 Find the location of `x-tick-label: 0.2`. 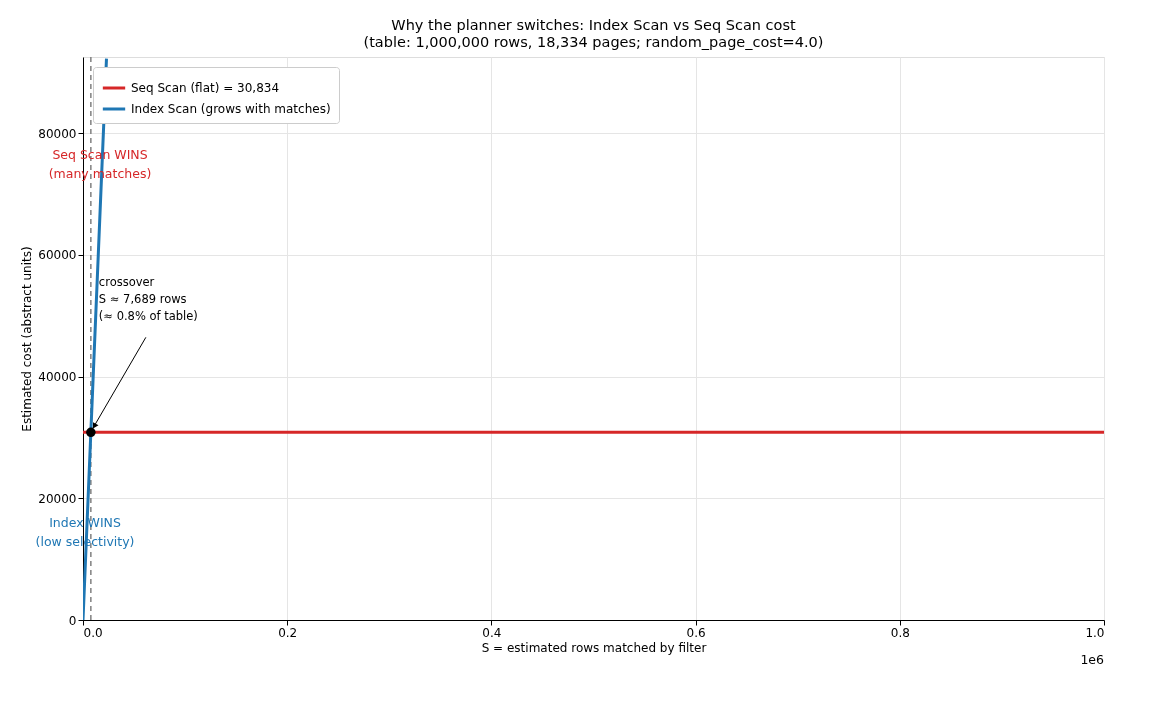

x-tick-label: 0.2 is located at coordinates (288, 632).